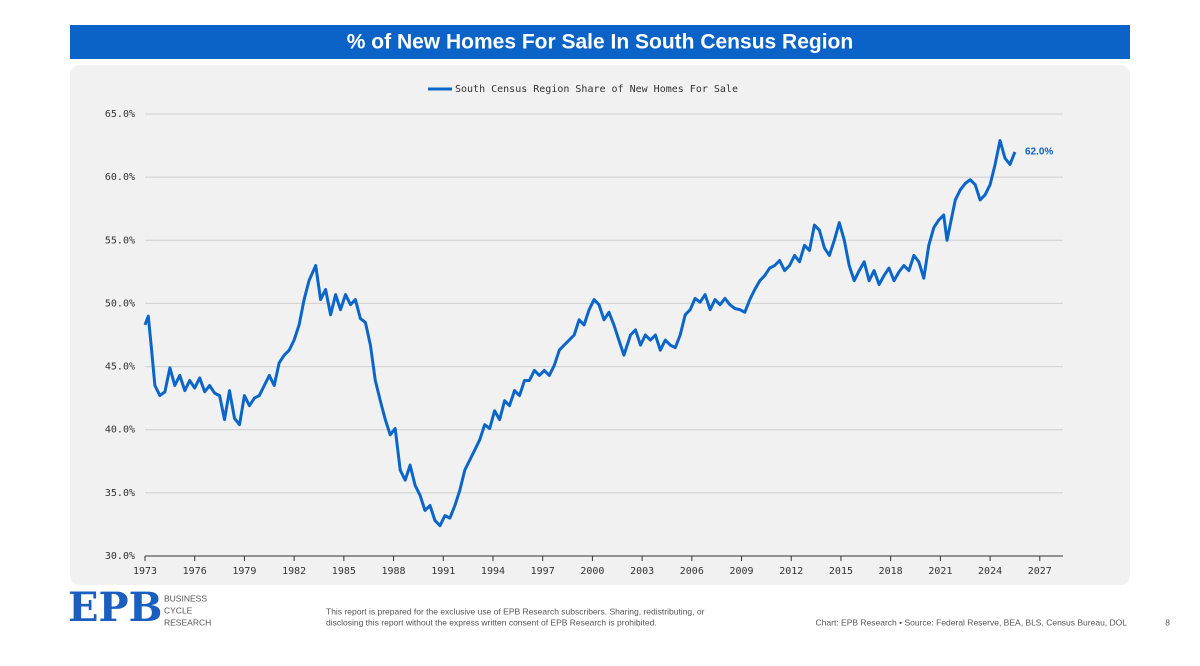 The width and height of the screenshot is (1200, 666). I want to click on x-tick-label: 2015, so click(841, 571).